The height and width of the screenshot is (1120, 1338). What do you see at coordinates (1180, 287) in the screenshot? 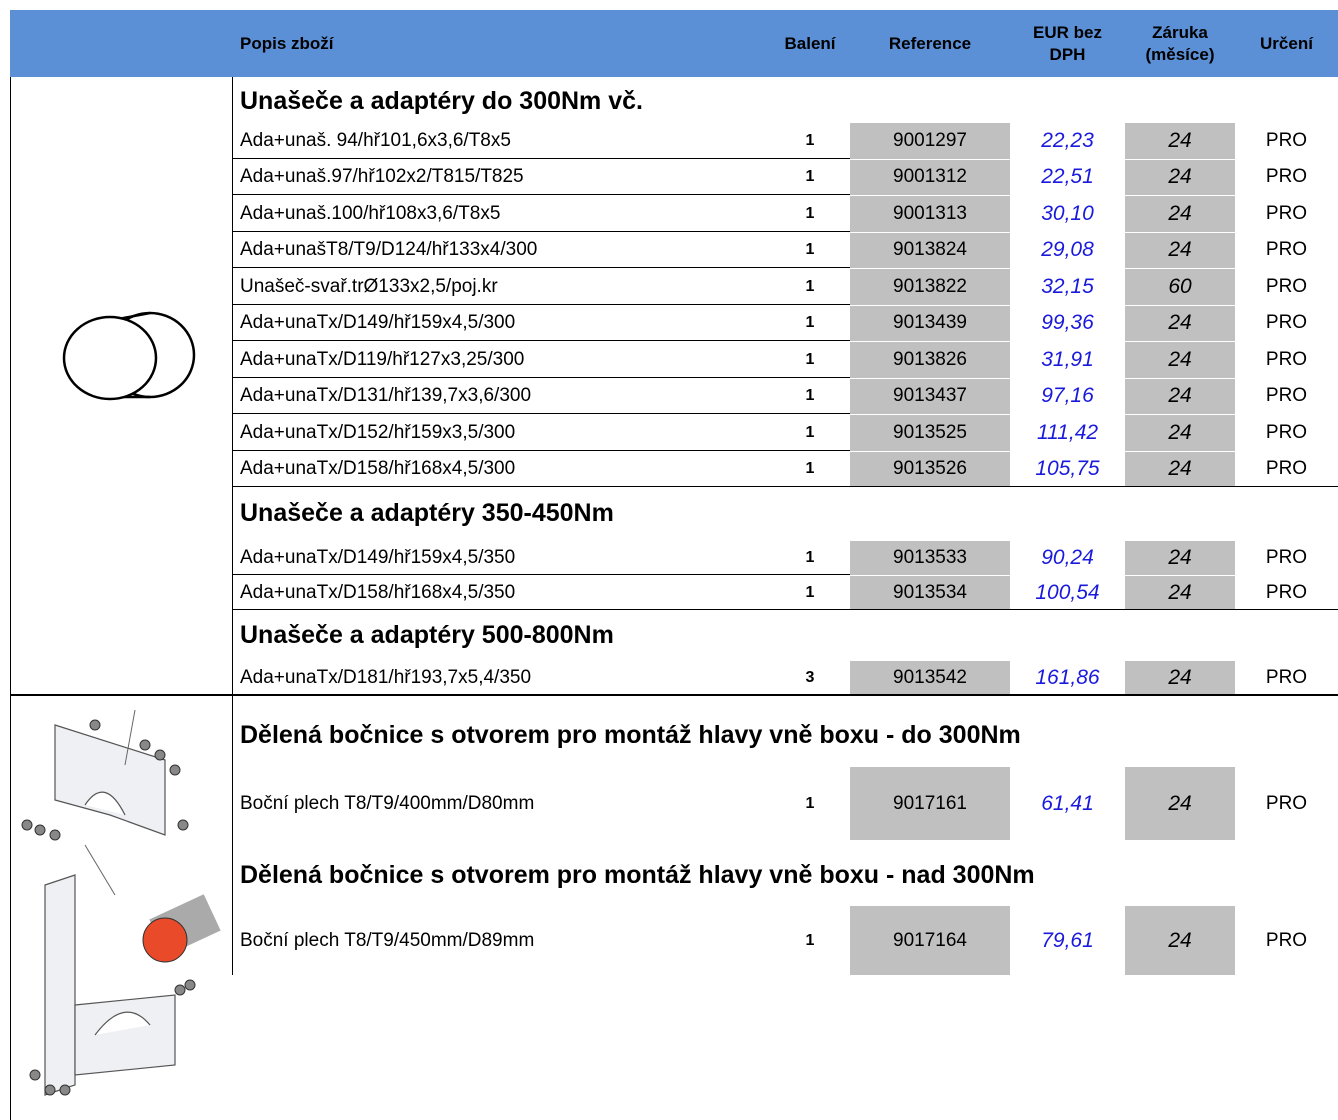
I see `warranty: 60` at bounding box center [1180, 287].